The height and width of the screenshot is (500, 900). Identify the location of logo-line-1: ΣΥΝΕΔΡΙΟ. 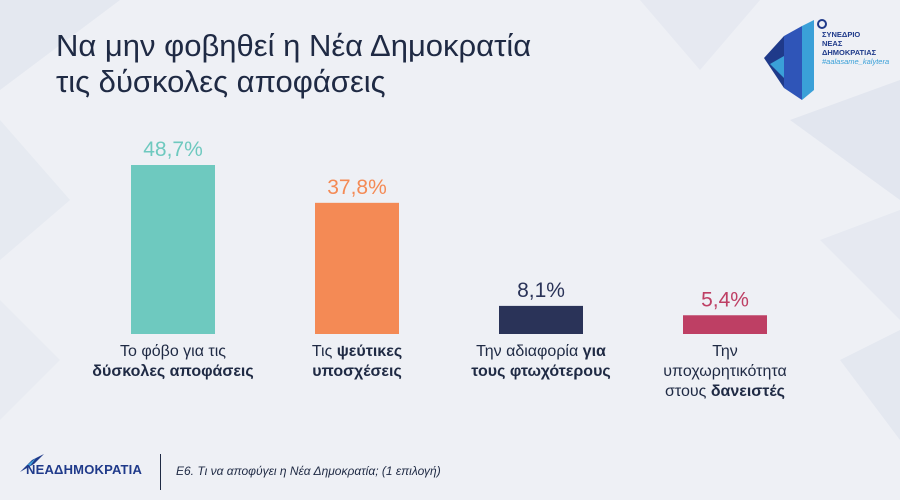
(841, 34).